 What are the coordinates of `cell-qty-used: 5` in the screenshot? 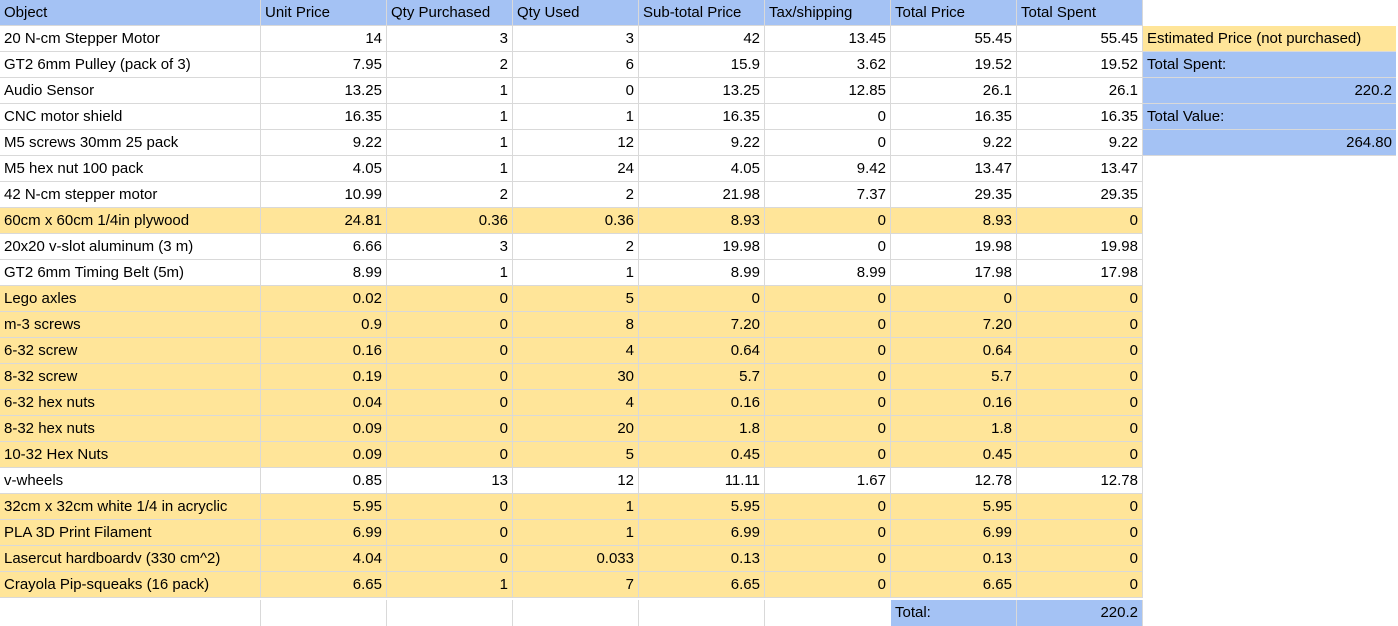 It's located at (576, 455).